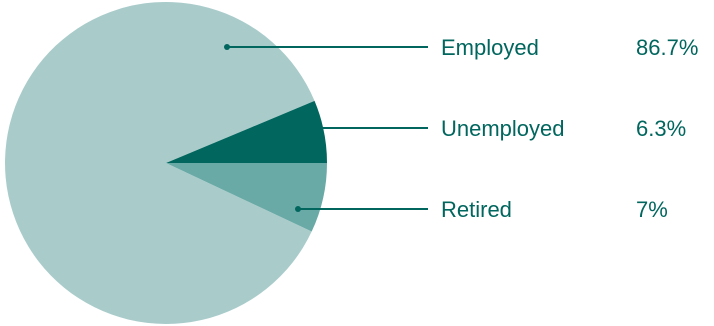 The width and height of the screenshot is (714, 326). Describe the element at coordinates (661, 128) in the screenshot. I see `value-unemployed: 6.3%` at that location.